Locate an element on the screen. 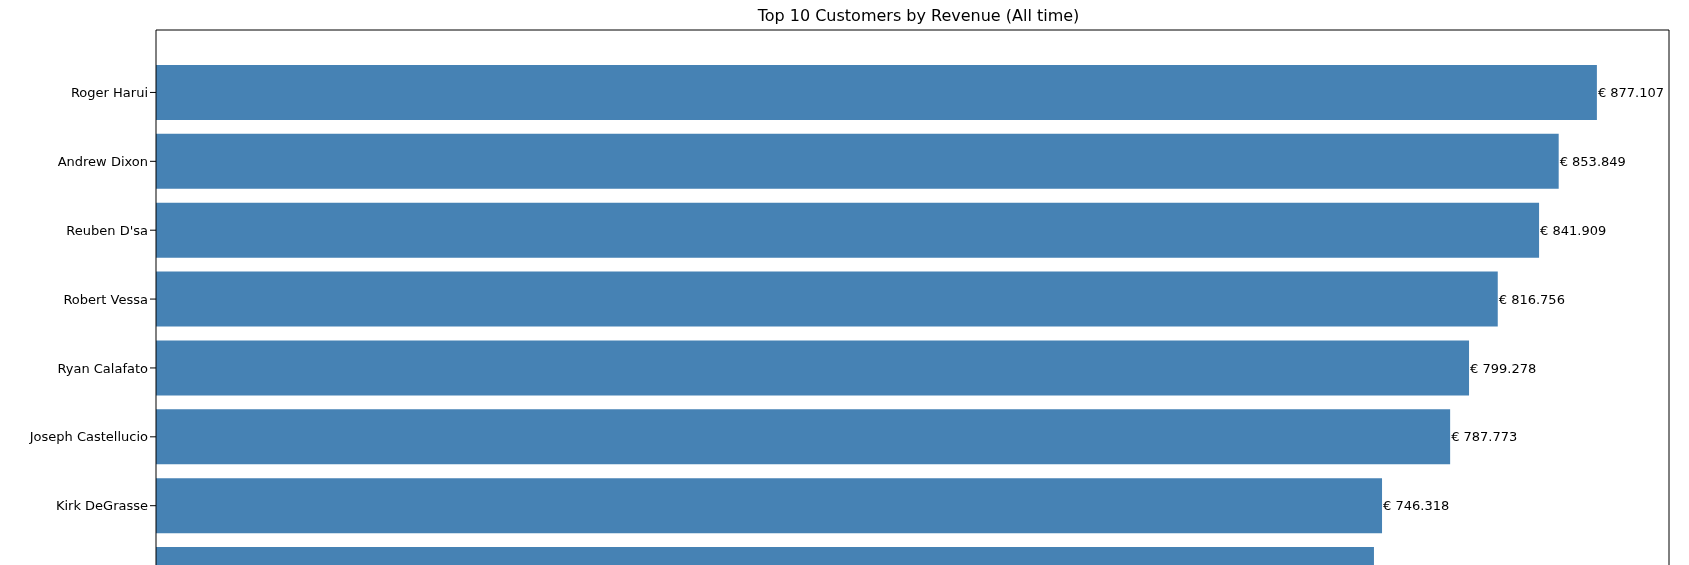 This screenshot has width=1689, height=565. data-label: € 799.278 is located at coordinates (1503, 368).